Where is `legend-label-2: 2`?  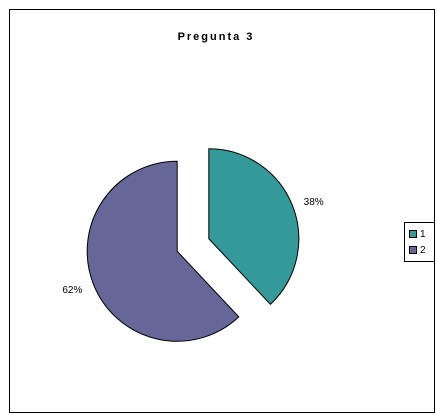 legend-label-2: 2 is located at coordinates (423, 250).